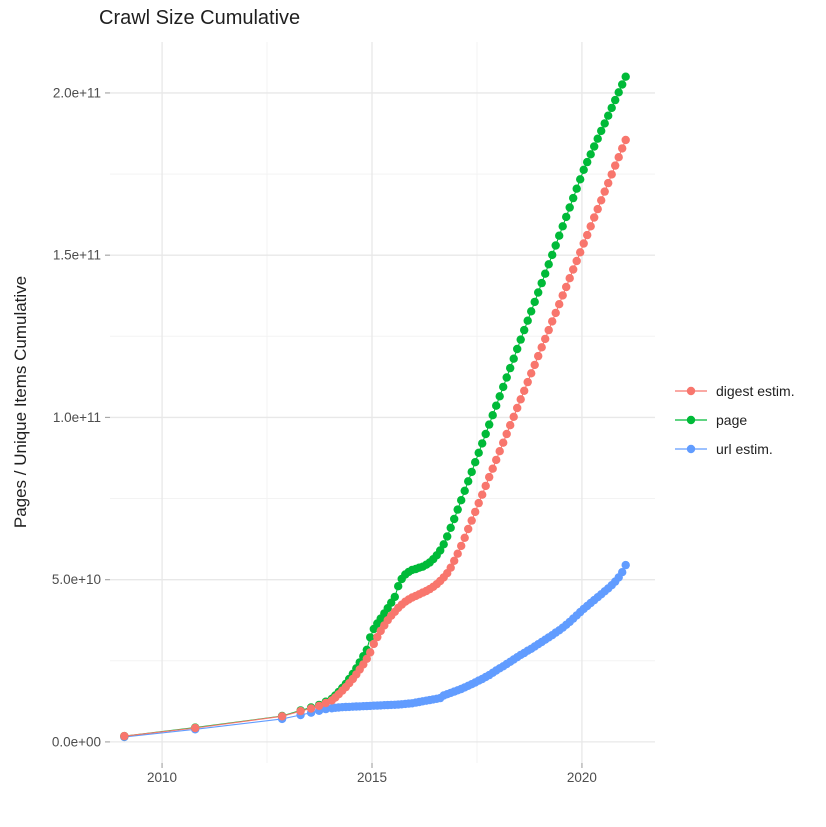 This screenshot has height=827, width=826. I want to click on legend-label: digest estim., so click(755, 390).